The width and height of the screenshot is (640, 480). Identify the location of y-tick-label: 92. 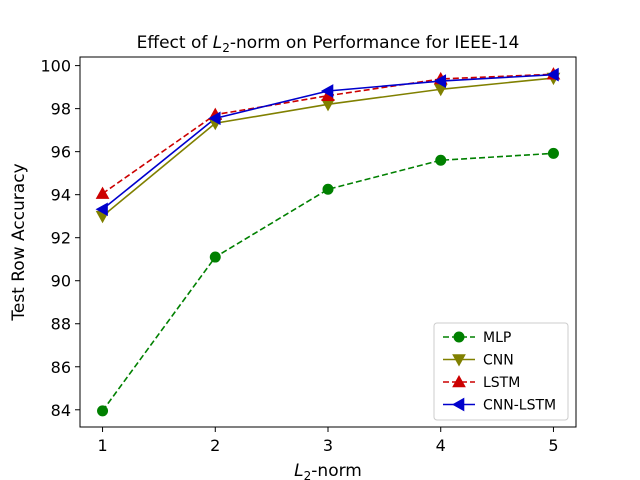
(61, 238).